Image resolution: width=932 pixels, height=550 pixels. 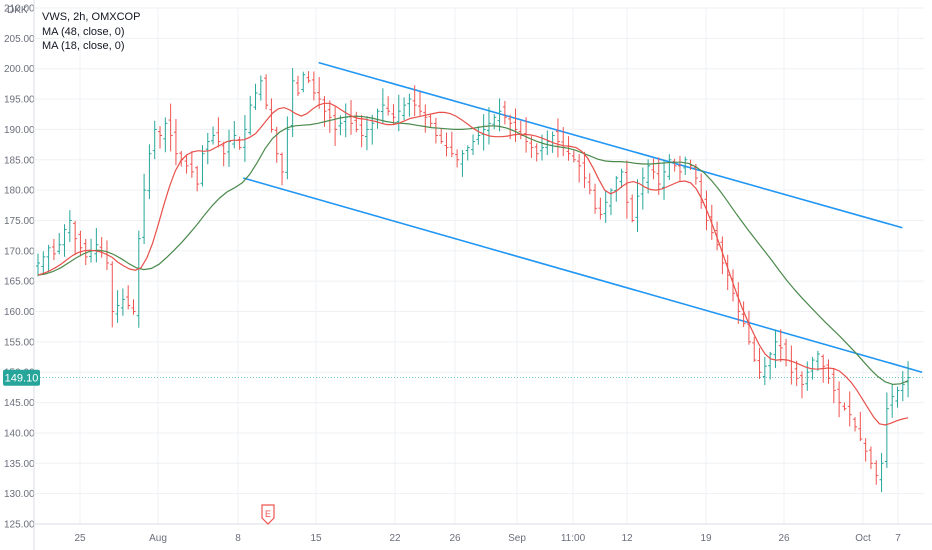 I want to click on y-tick-label: 145.00, so click(x=19, y=403).